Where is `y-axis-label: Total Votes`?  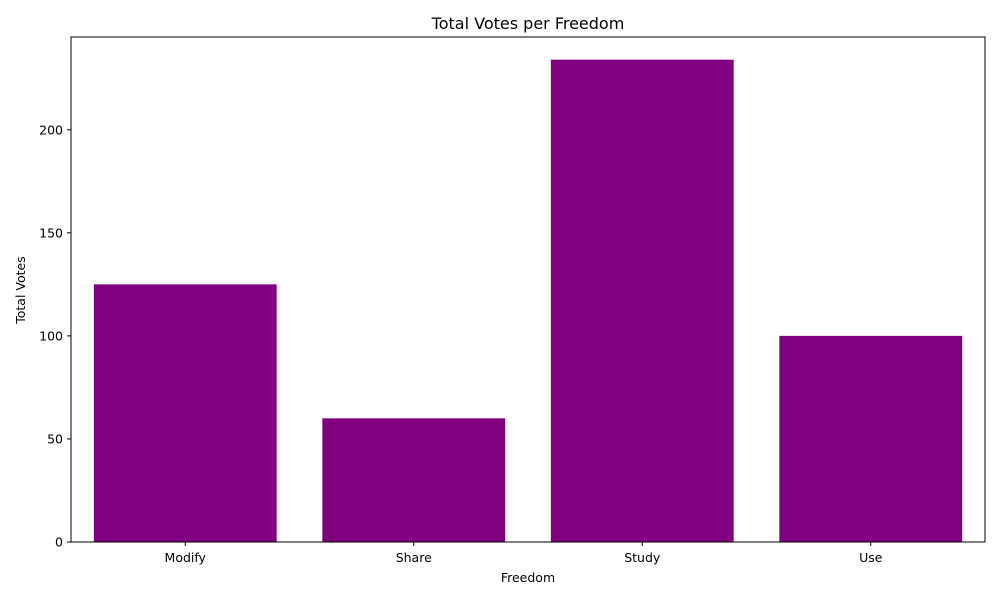
y-axis-label: Total Votes is located at coordinates (20, 290).